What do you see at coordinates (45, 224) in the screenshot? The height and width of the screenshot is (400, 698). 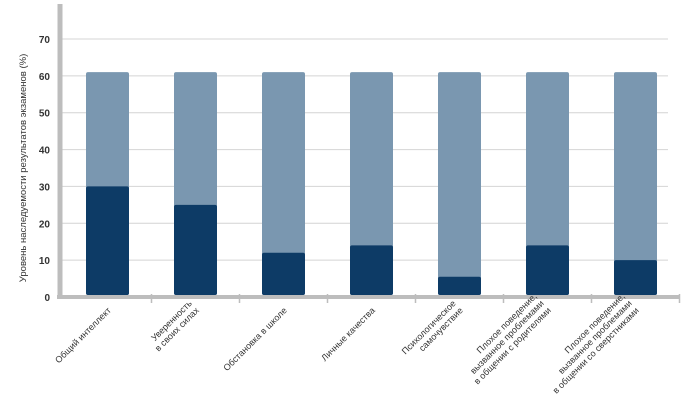 I see `y-tick-label: 20` at bounding box center [45, 224].